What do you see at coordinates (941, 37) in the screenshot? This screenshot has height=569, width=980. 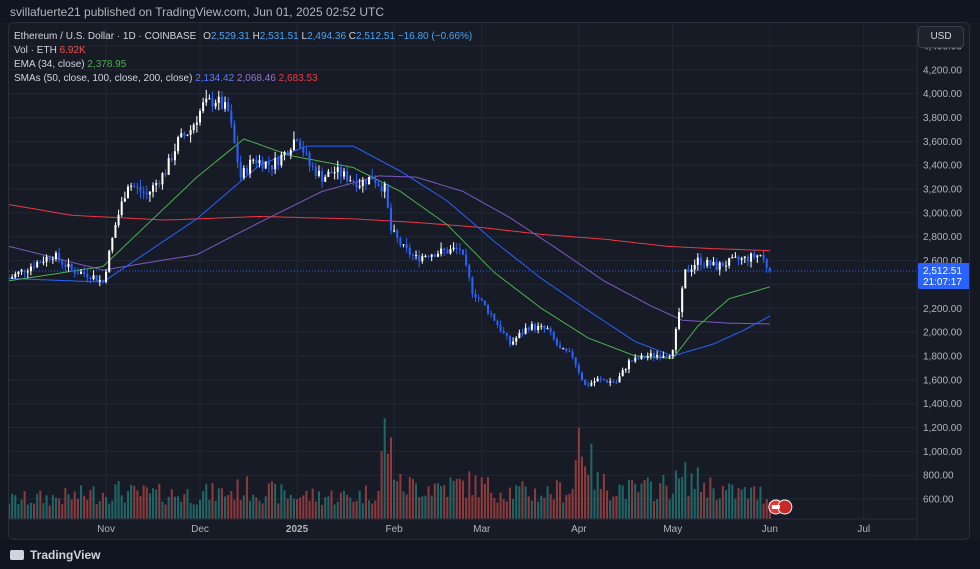 I see `currency-button: USD` at bounding box center [941, 37].